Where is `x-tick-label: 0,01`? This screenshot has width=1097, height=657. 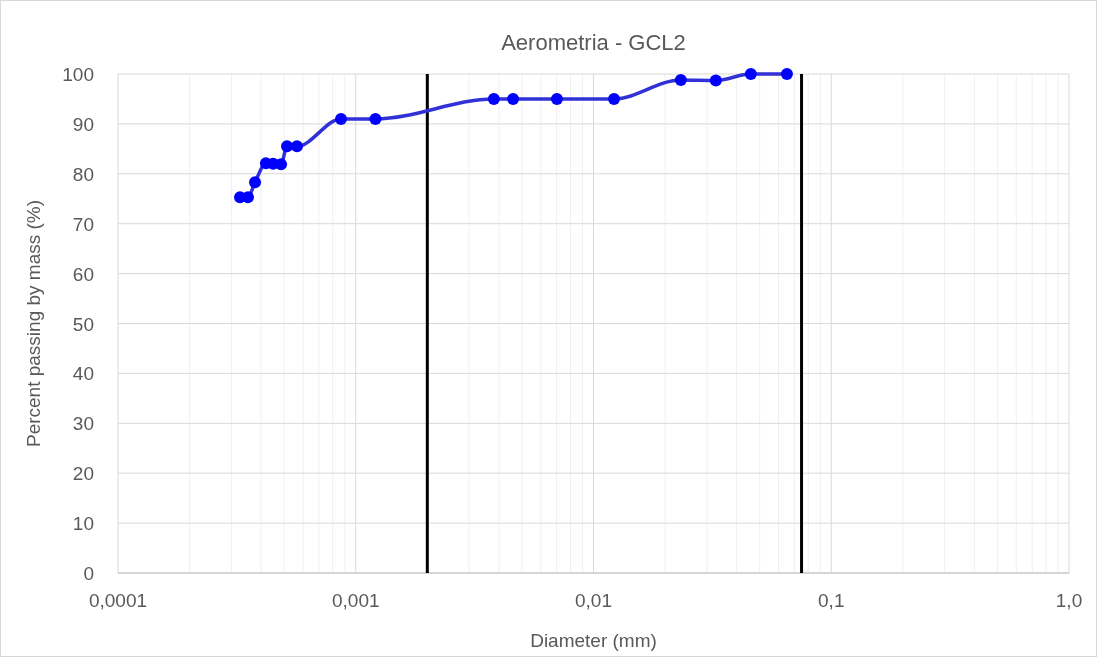
x-tick-label: 0,01 is located at coordinates (593, 600).